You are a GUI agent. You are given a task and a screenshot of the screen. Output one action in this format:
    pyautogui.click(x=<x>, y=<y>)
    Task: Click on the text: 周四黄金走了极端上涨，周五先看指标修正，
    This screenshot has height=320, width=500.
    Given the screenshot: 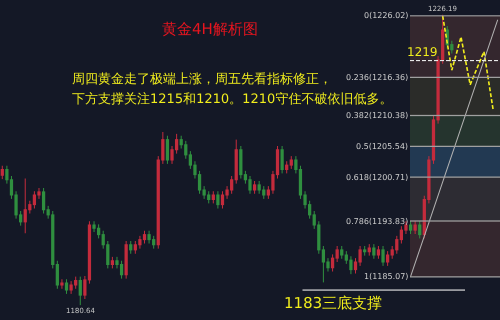 What is the action you would take?
    pyautogui.click(x=202, y=79)
    